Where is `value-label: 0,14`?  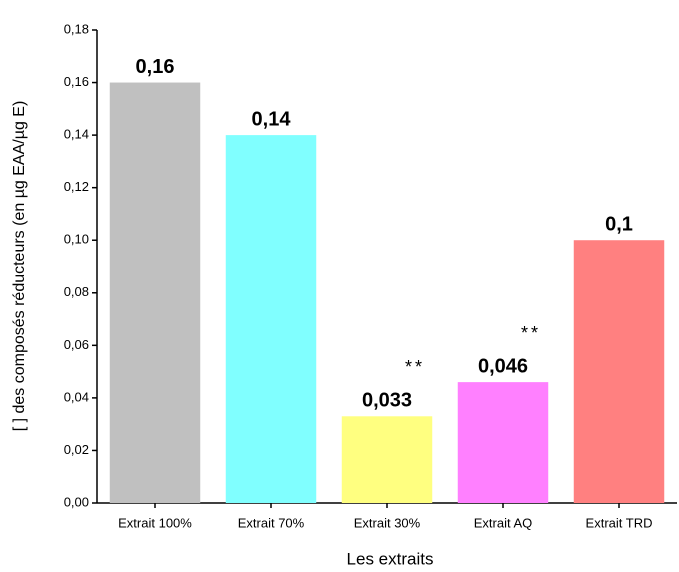
value-label: 0,14 is located at coordinates (272, 119).